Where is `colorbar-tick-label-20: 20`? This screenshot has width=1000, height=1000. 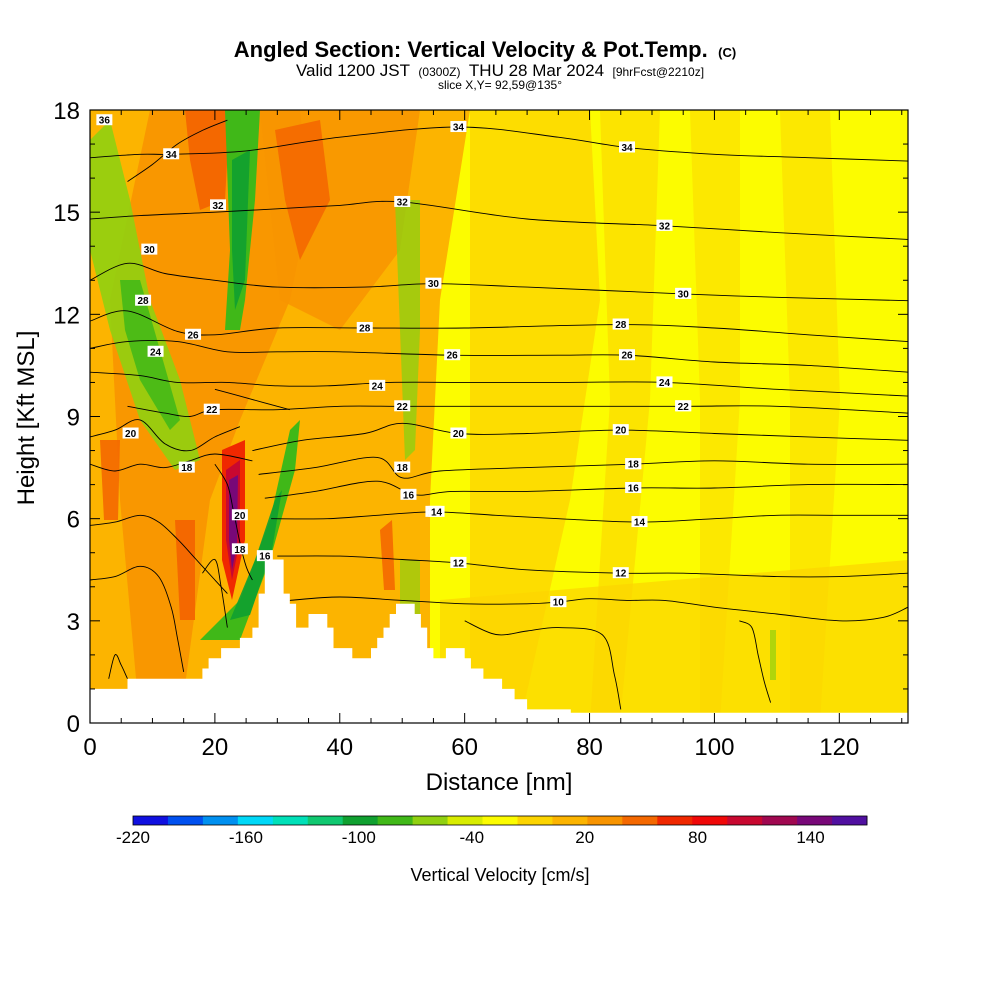
colorbar-tick-label-20: 20 is located at coordinates (584, 837).